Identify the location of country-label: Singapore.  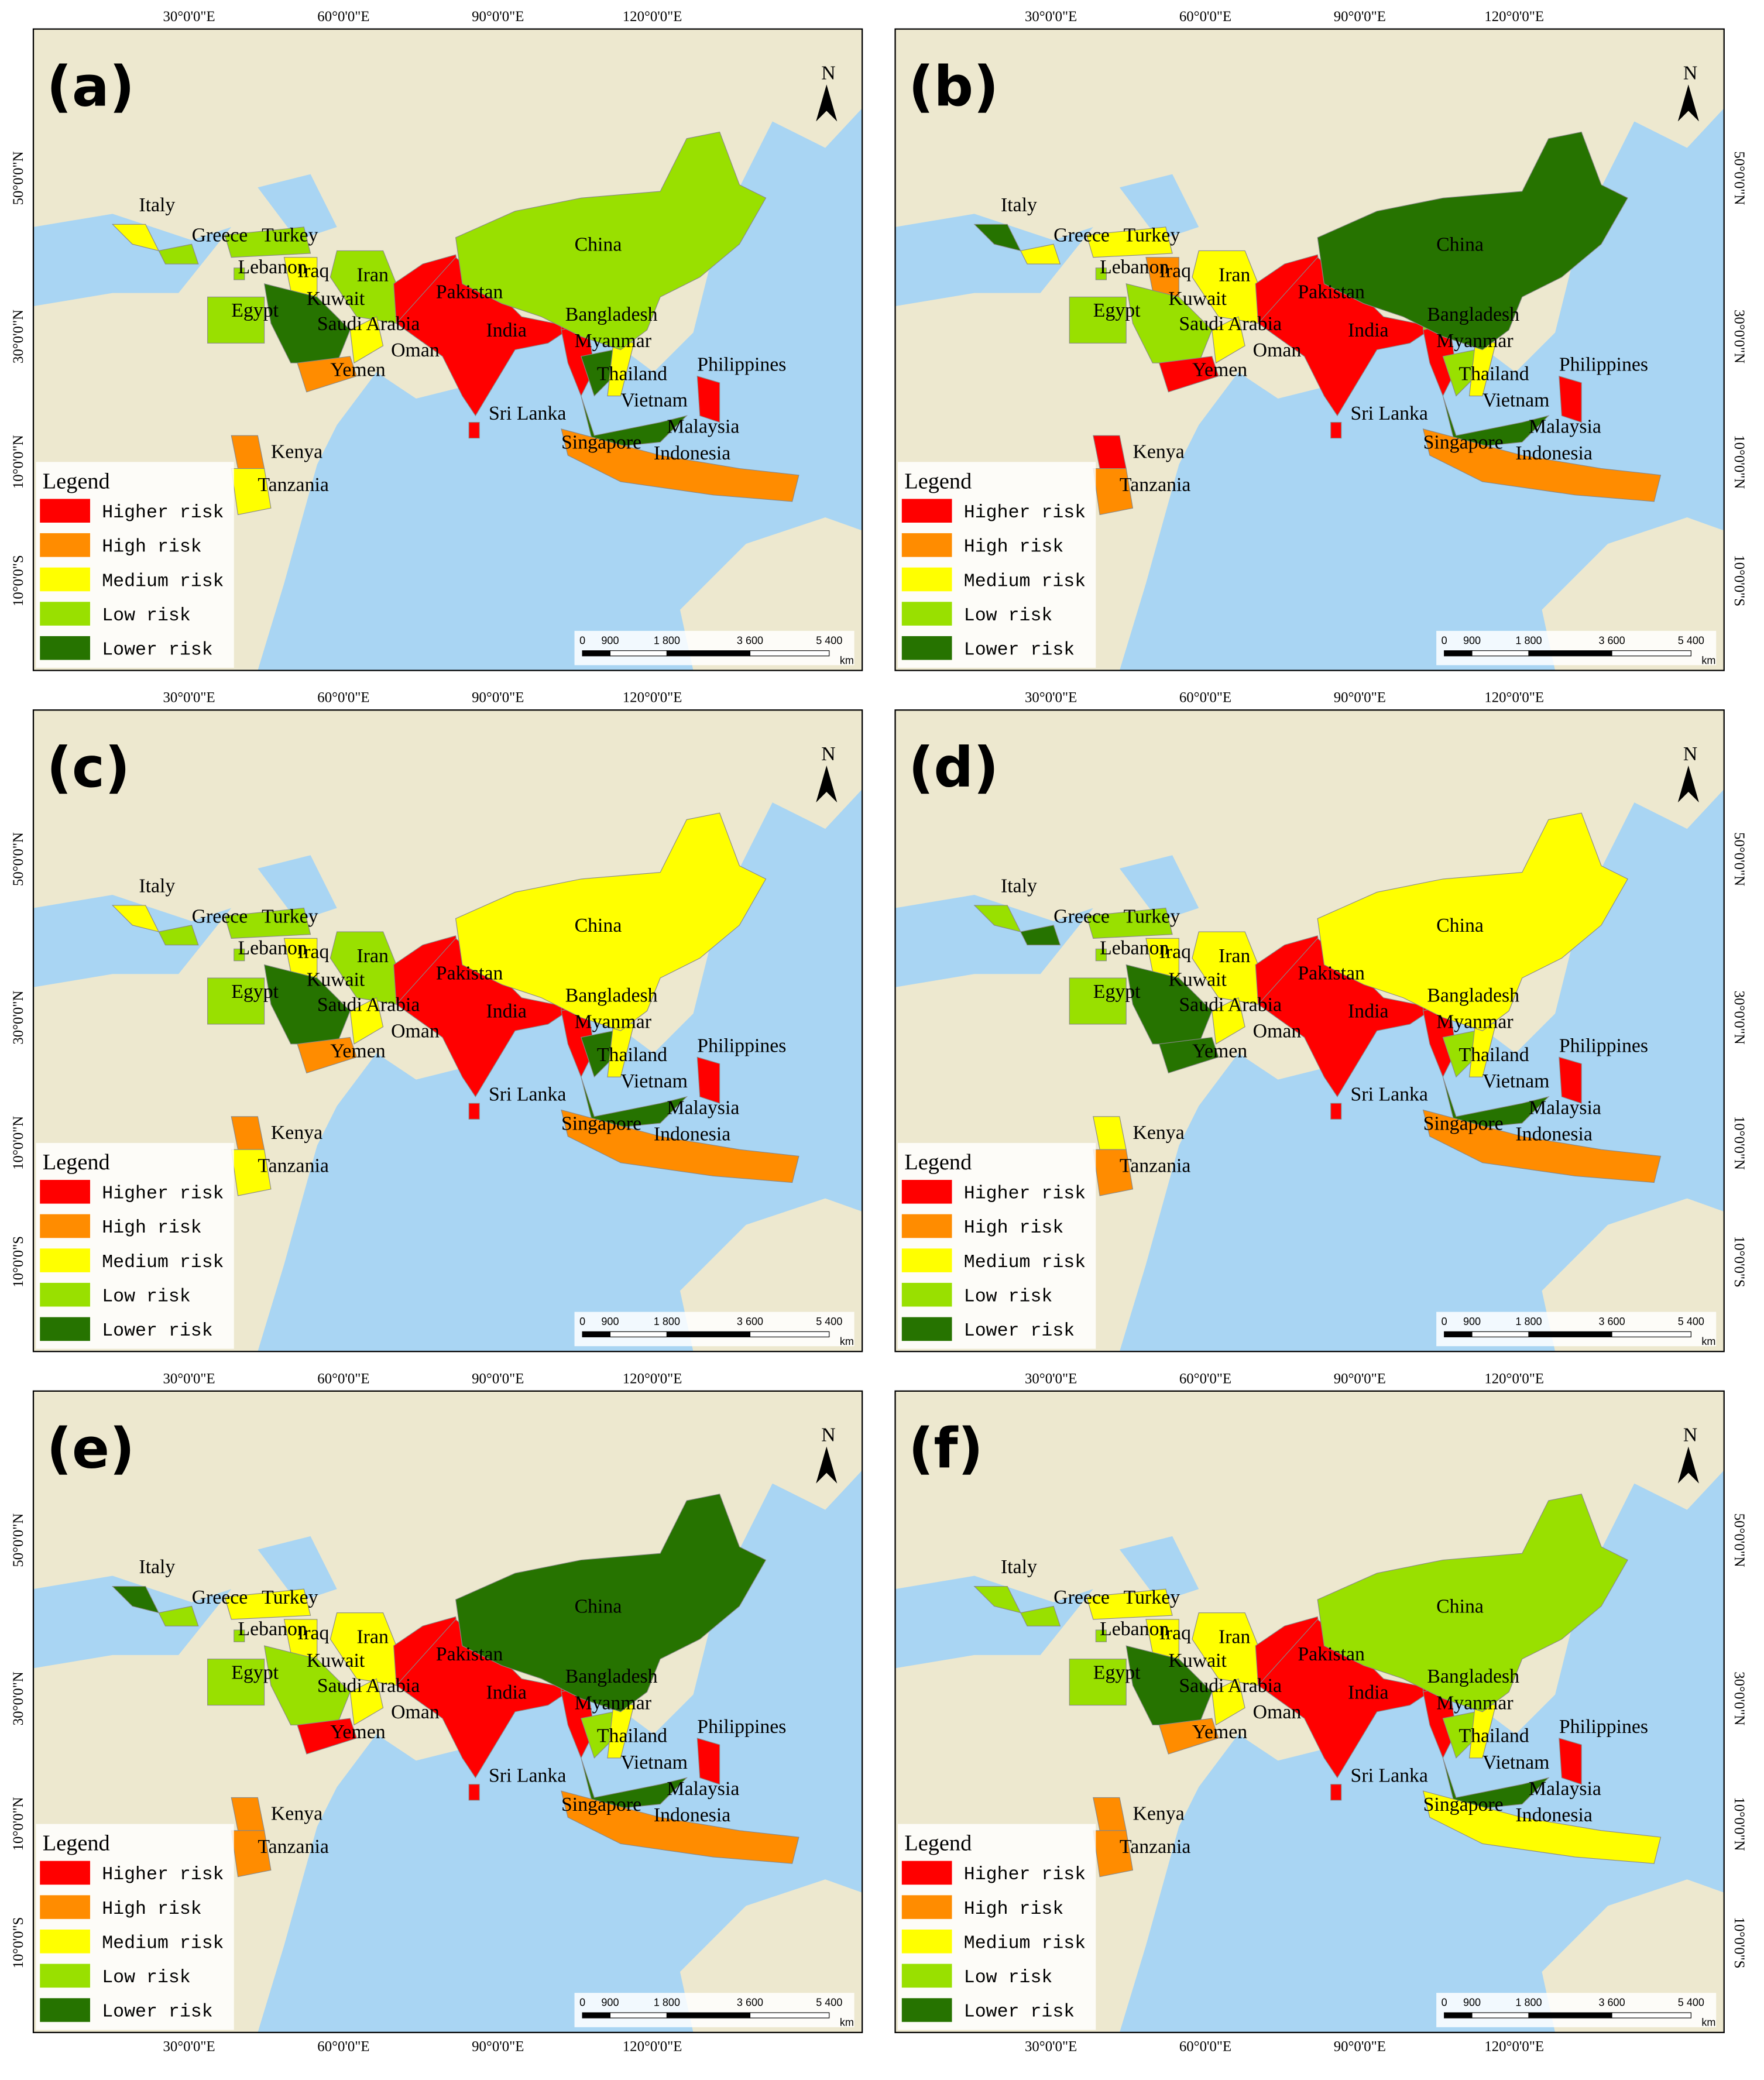
(601, 1804).